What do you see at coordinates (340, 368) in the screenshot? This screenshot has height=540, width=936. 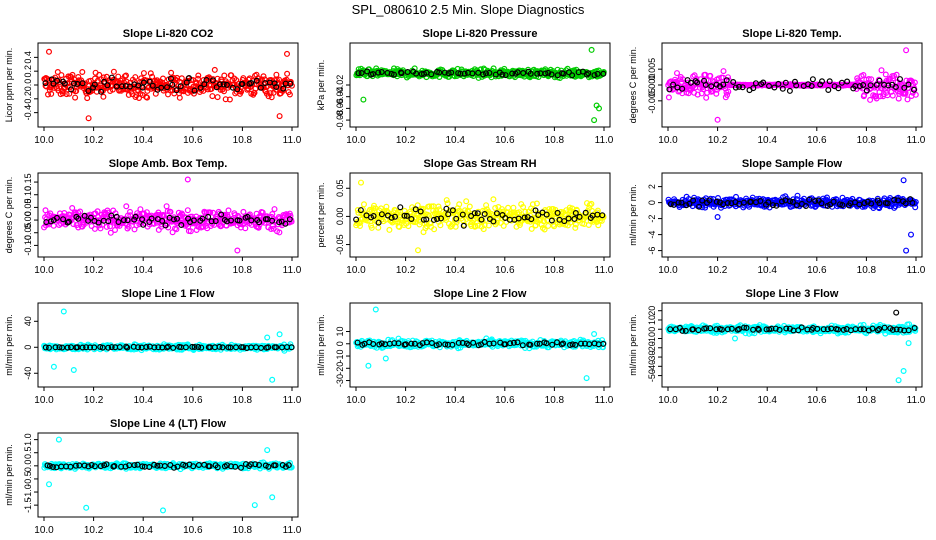 I see `y-tick-label: -20` at bounding box center [340, 368].